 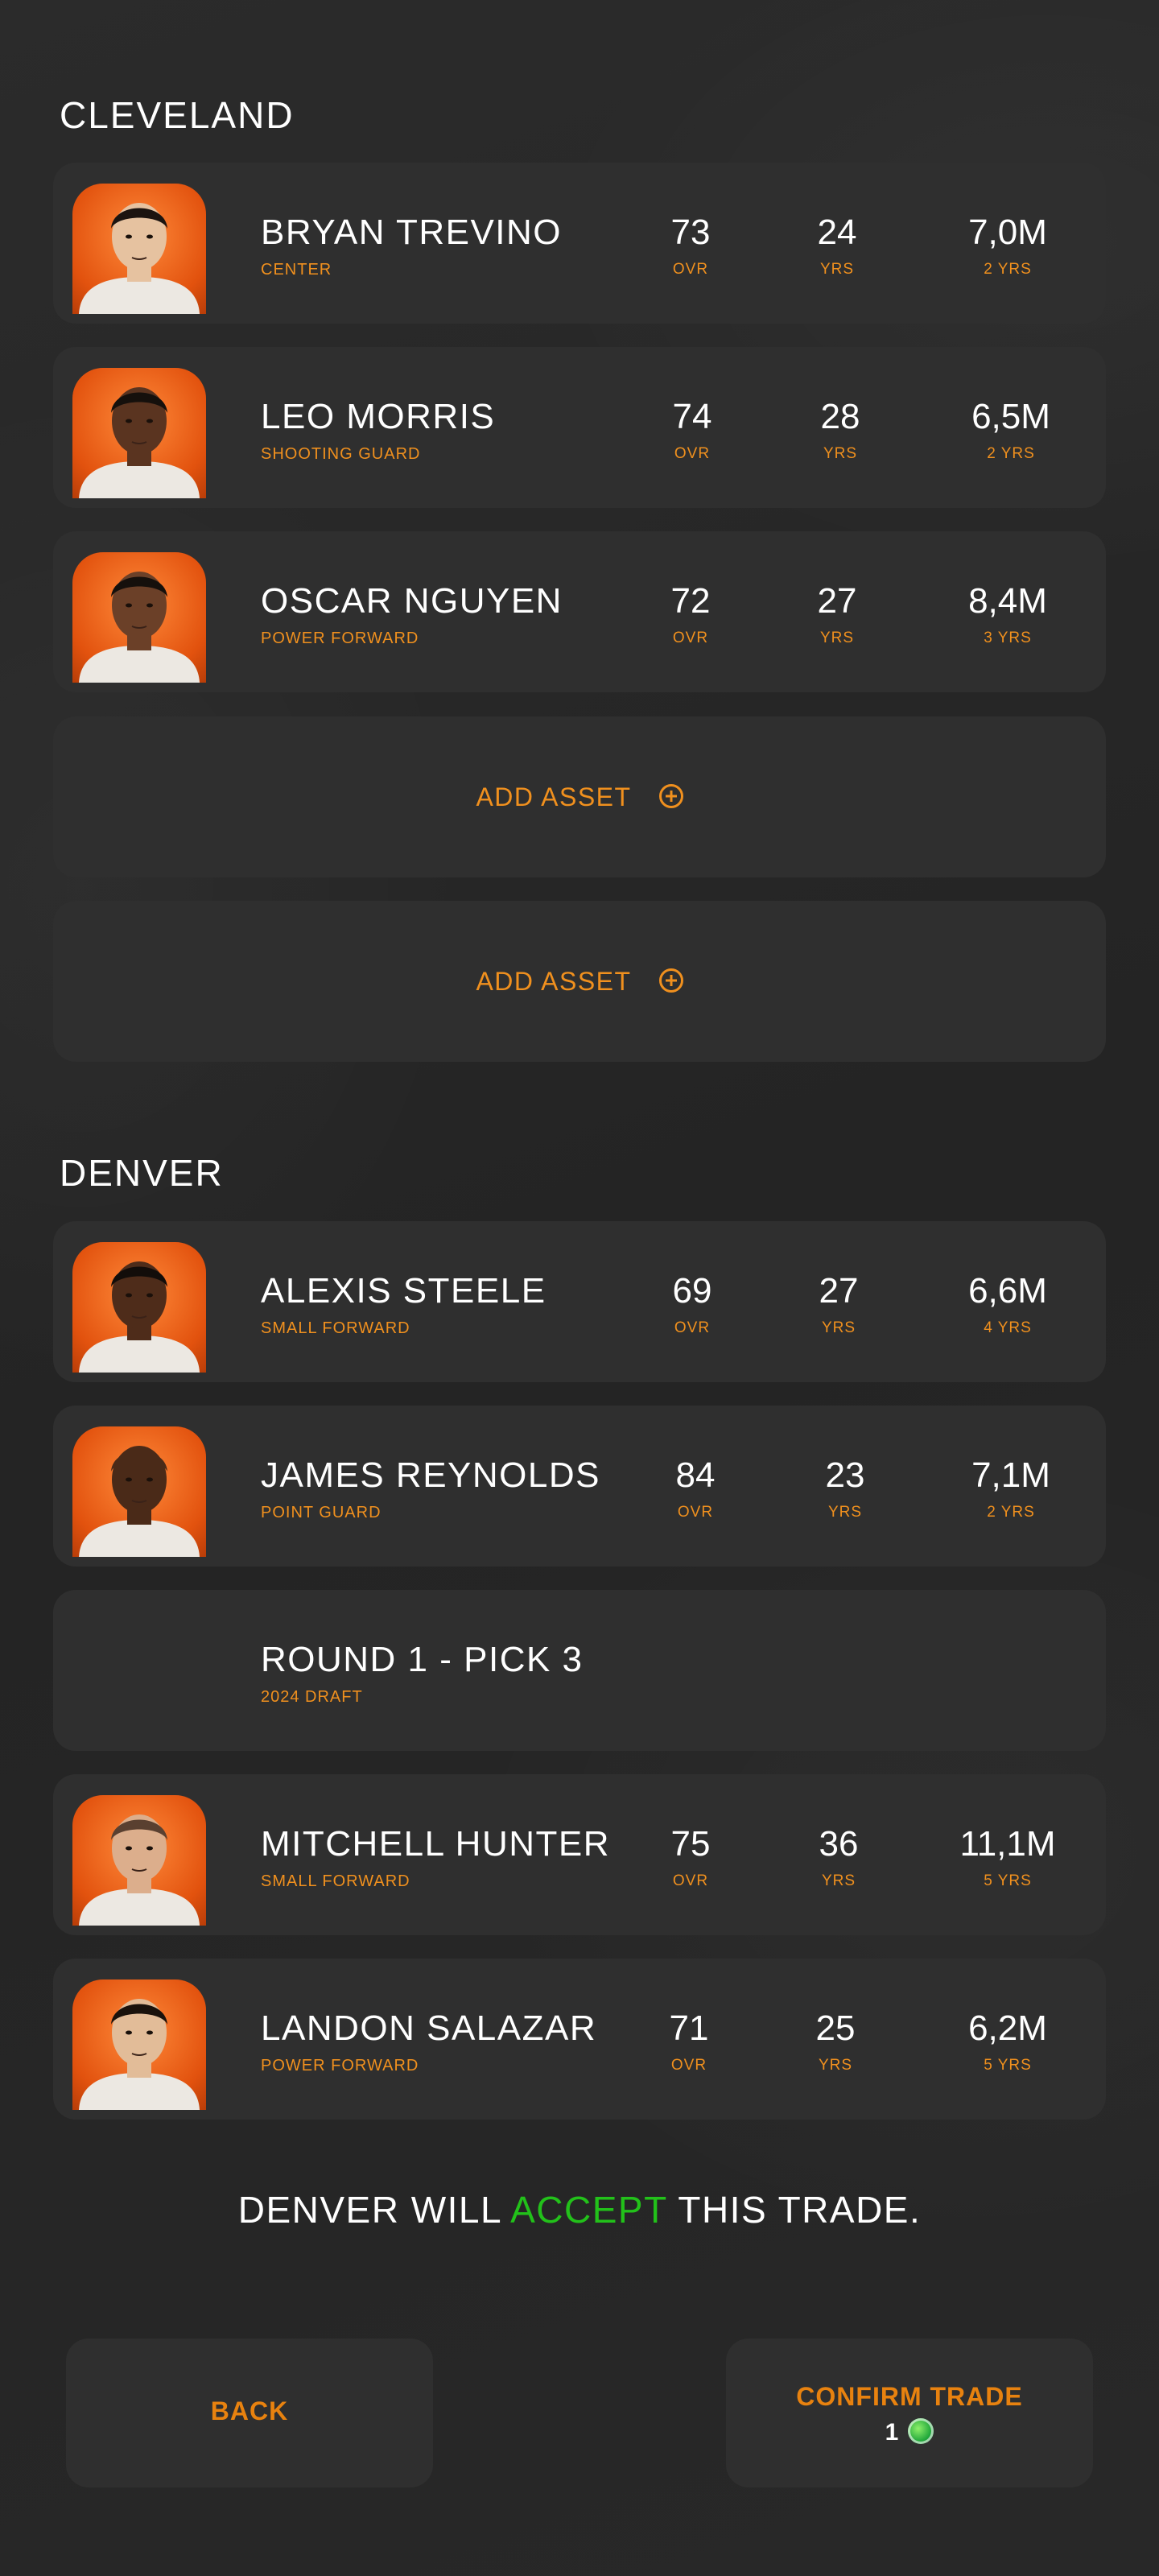 I want to click on contract-length: 3 YRS, so click(x=1008, y=638).